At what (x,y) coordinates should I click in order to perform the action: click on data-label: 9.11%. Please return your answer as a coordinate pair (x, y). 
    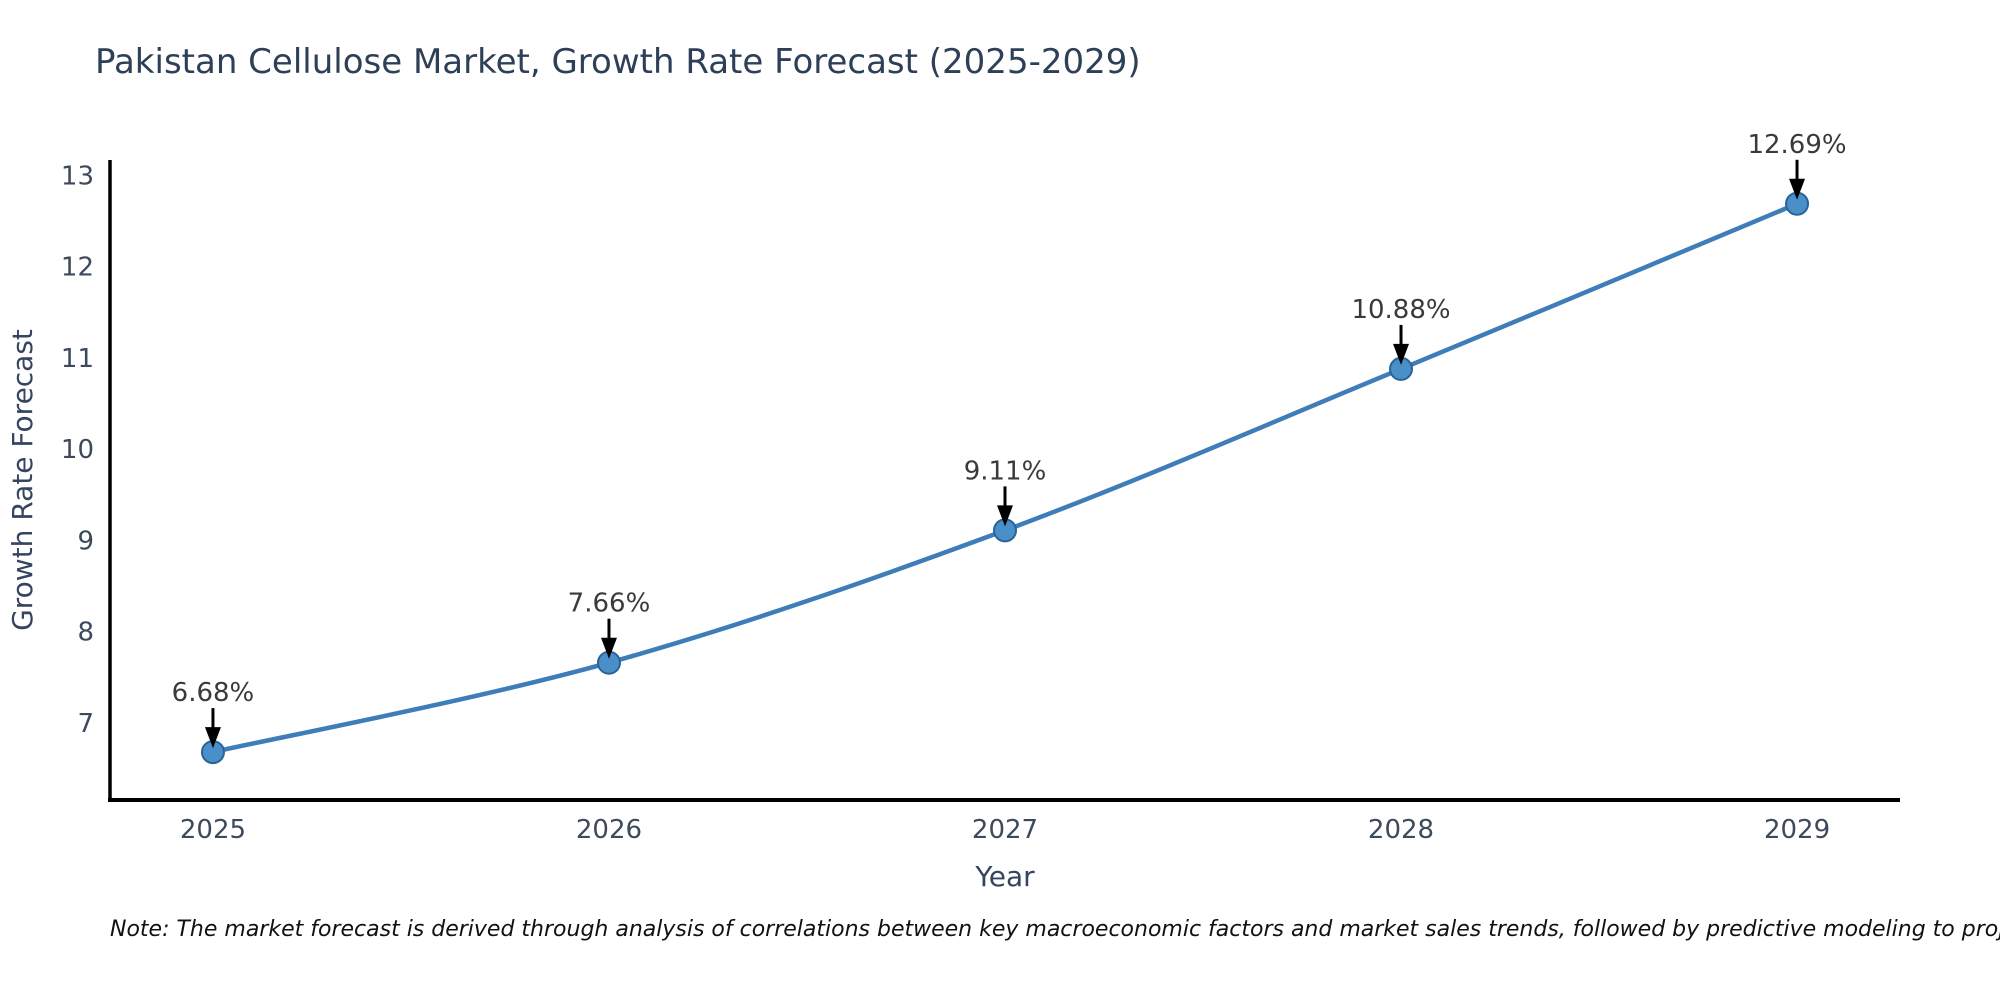
    Looking at the image, I should click on (1005, 471).